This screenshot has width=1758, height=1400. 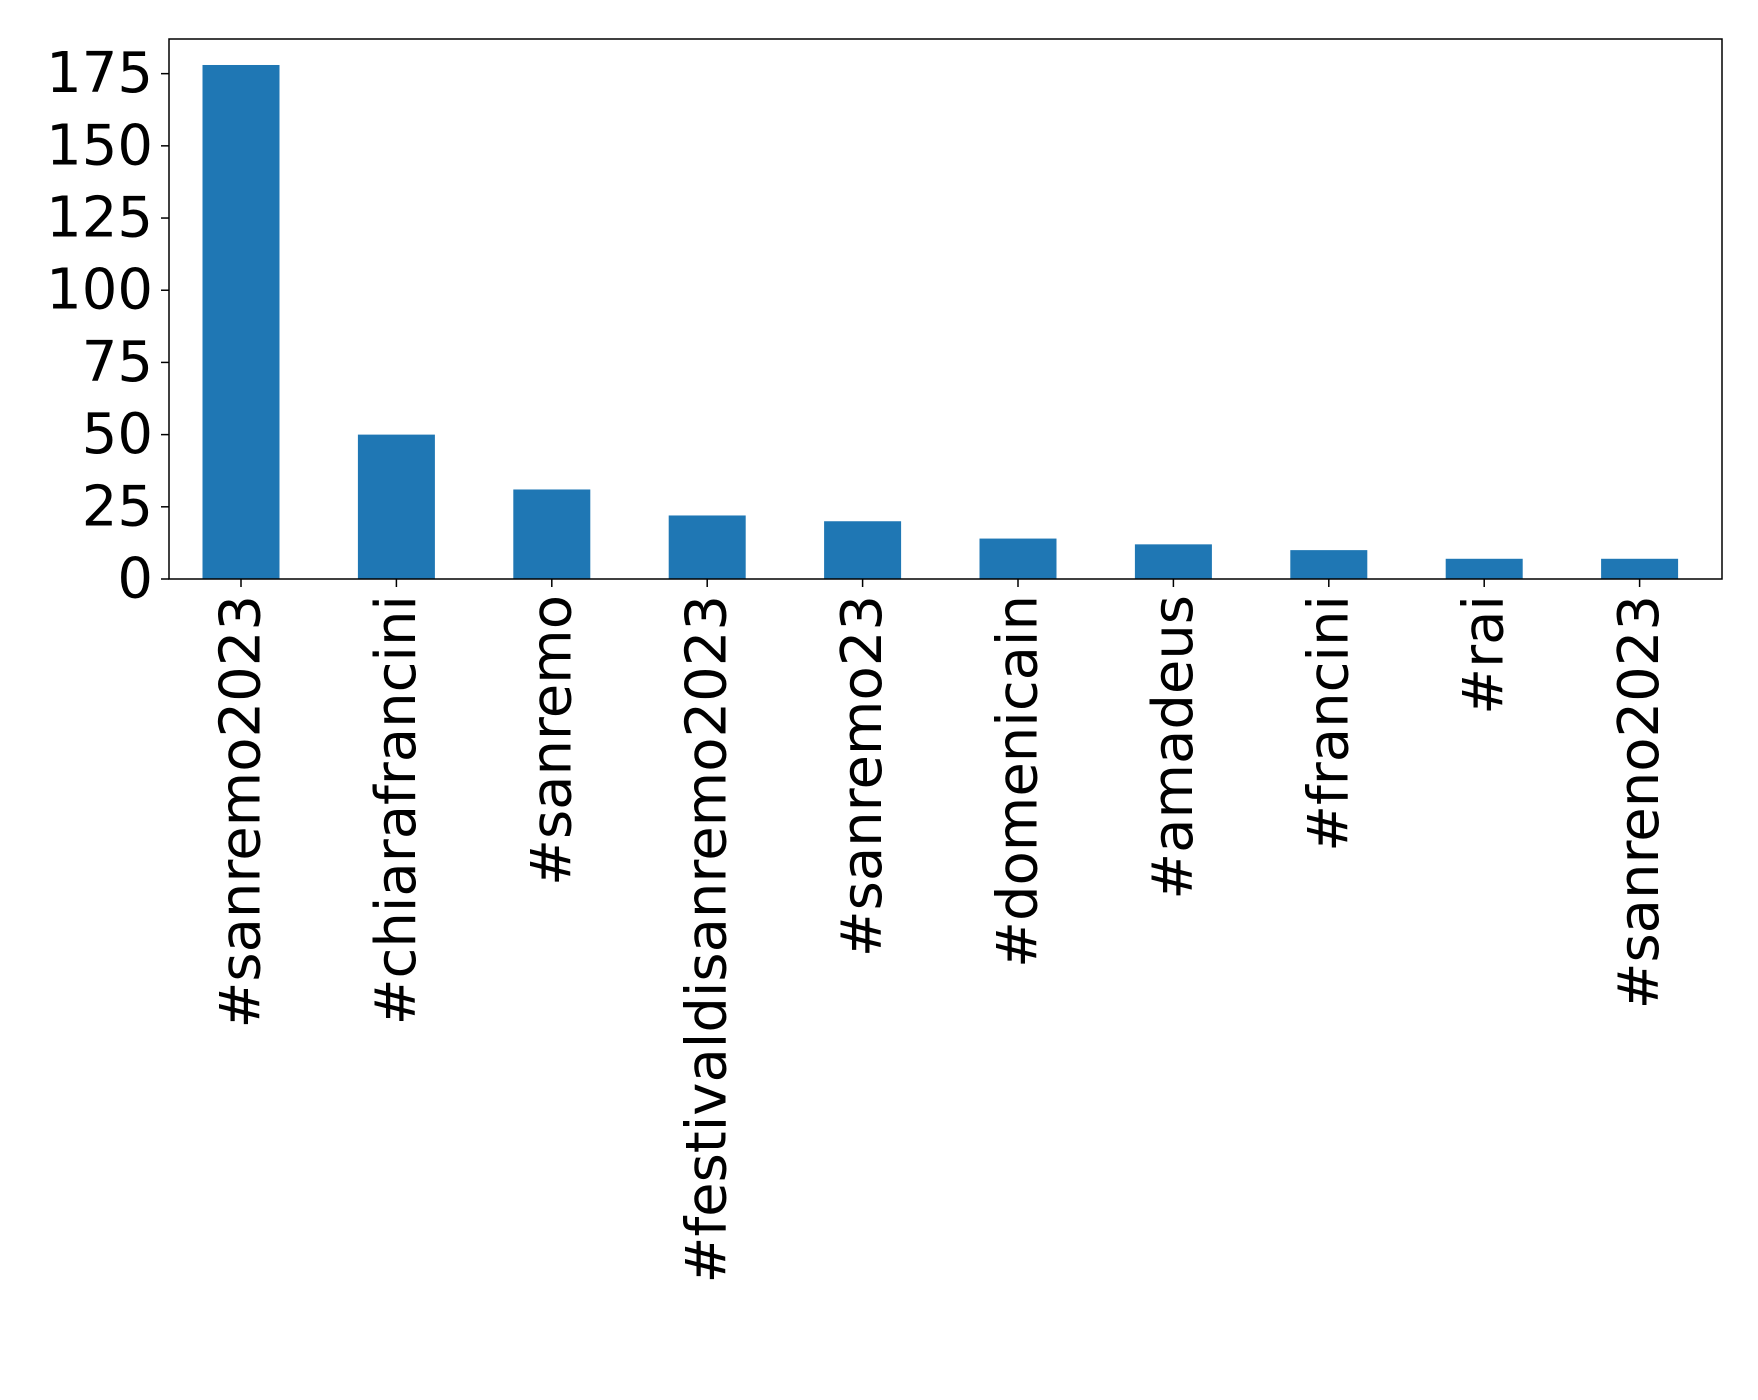 I want to click on x-tick-label: #rai, so click(x=1484, y=655).